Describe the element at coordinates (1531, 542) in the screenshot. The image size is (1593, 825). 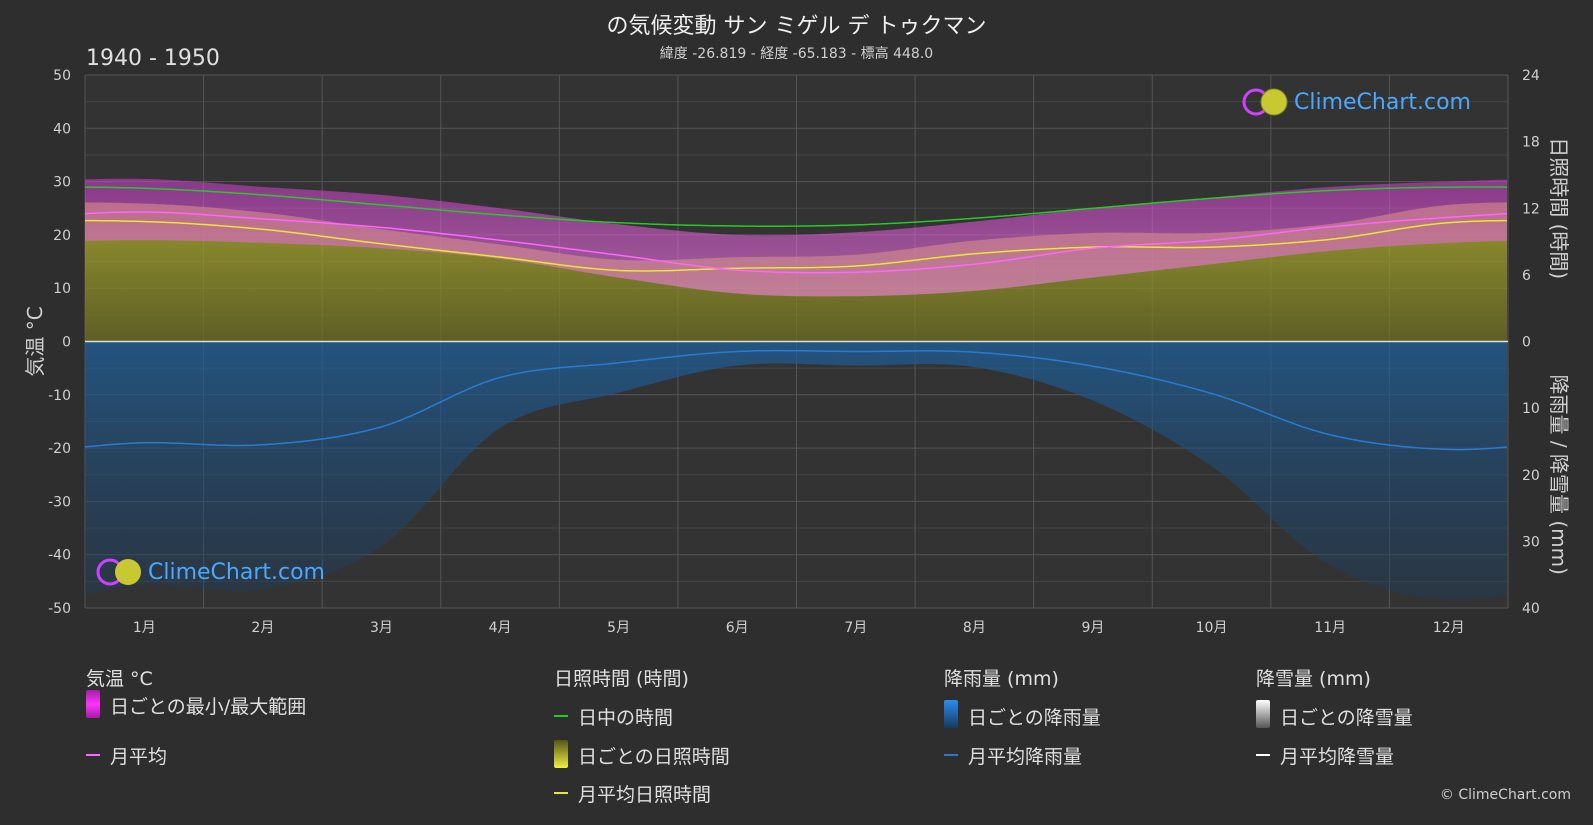
I see `right-bottom-tick-label: 30` at that location.